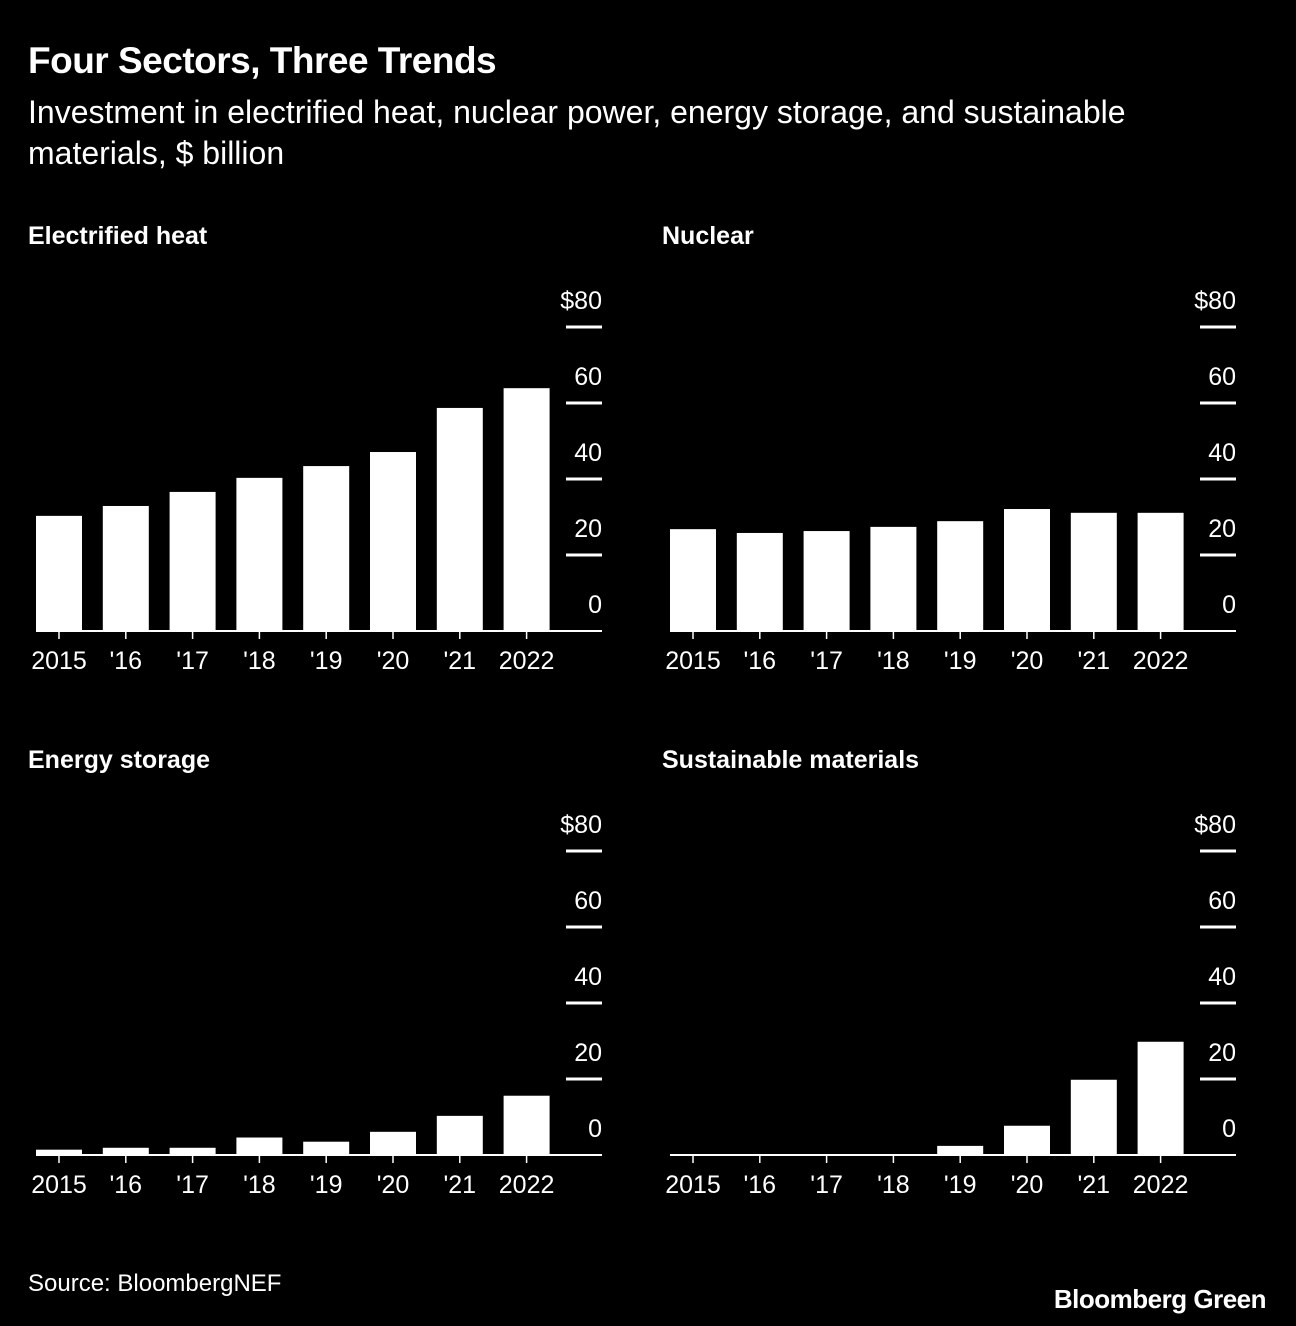  Describe the element at coordinates (1160, 1299) in the screenshot. I see `brand-logo: Bloomberg Green` at that location.